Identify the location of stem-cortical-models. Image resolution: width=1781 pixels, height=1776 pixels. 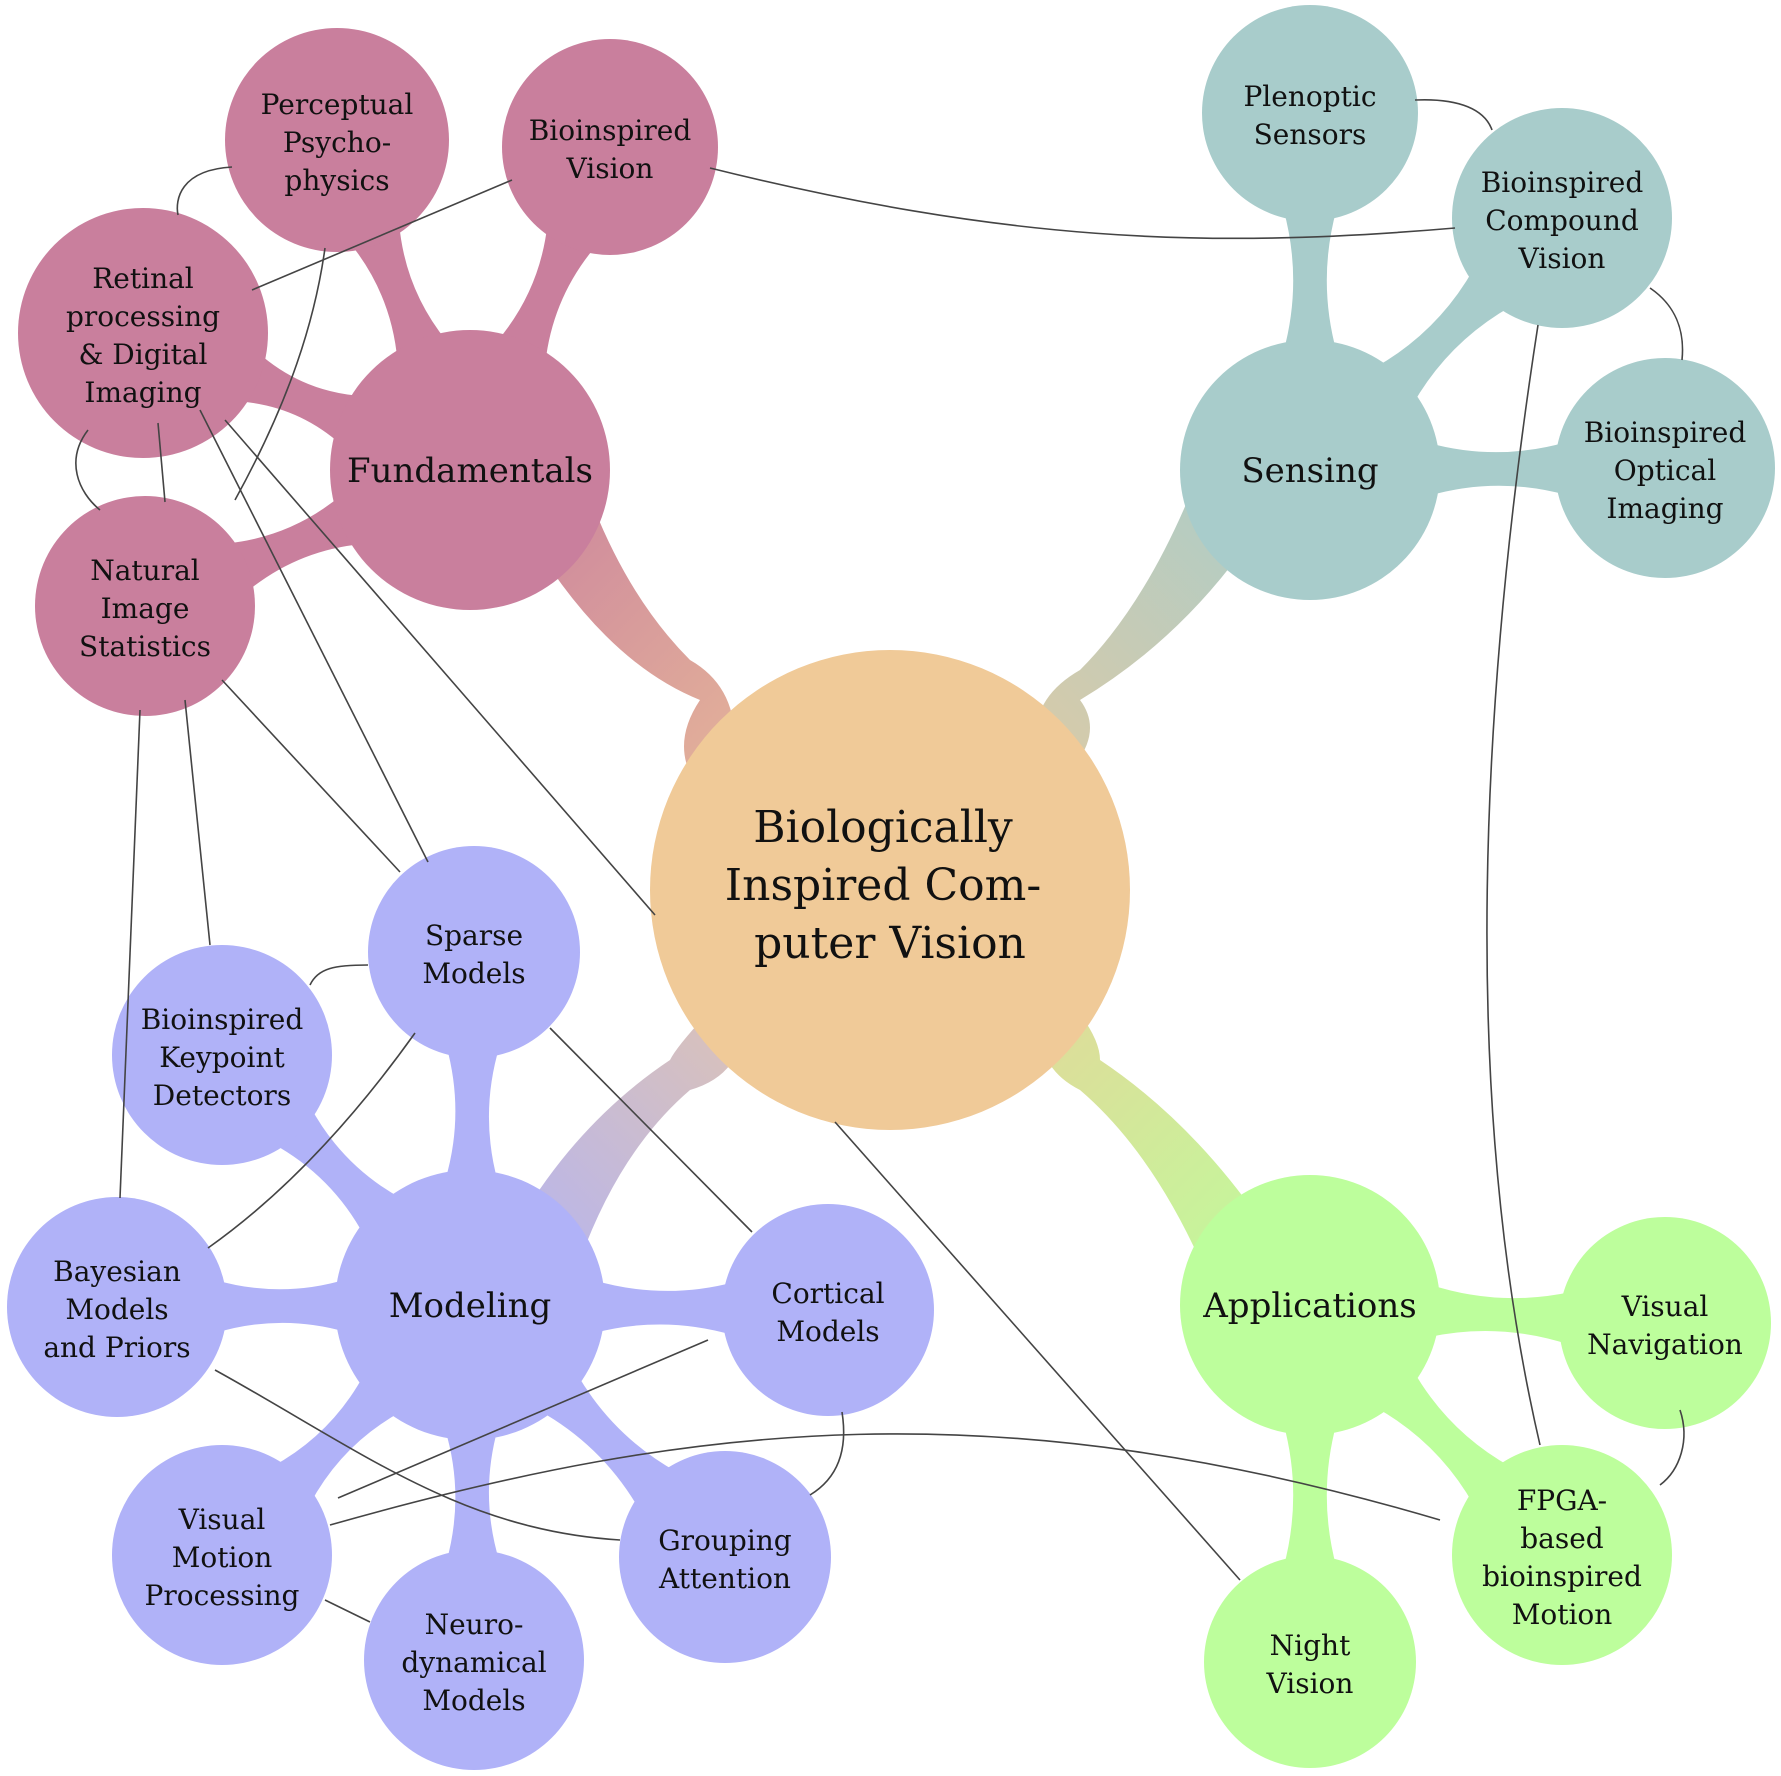
(663, 1308).